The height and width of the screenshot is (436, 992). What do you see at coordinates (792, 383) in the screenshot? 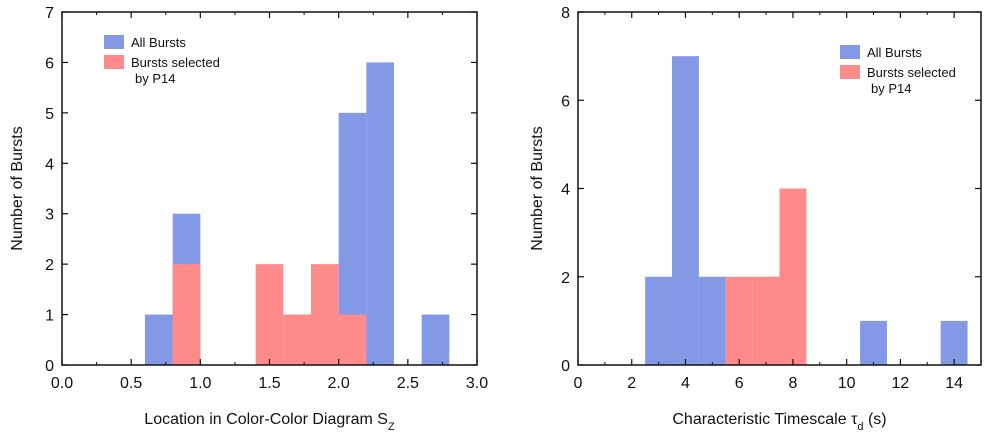
I see `x-tick-label: 8` at bounding box center [792, 383].